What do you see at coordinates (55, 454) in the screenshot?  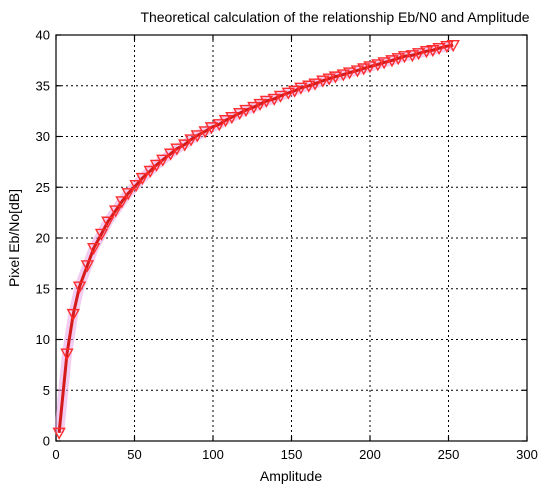 I see `x-tick-label: 0` at bounding box center [55, 454].